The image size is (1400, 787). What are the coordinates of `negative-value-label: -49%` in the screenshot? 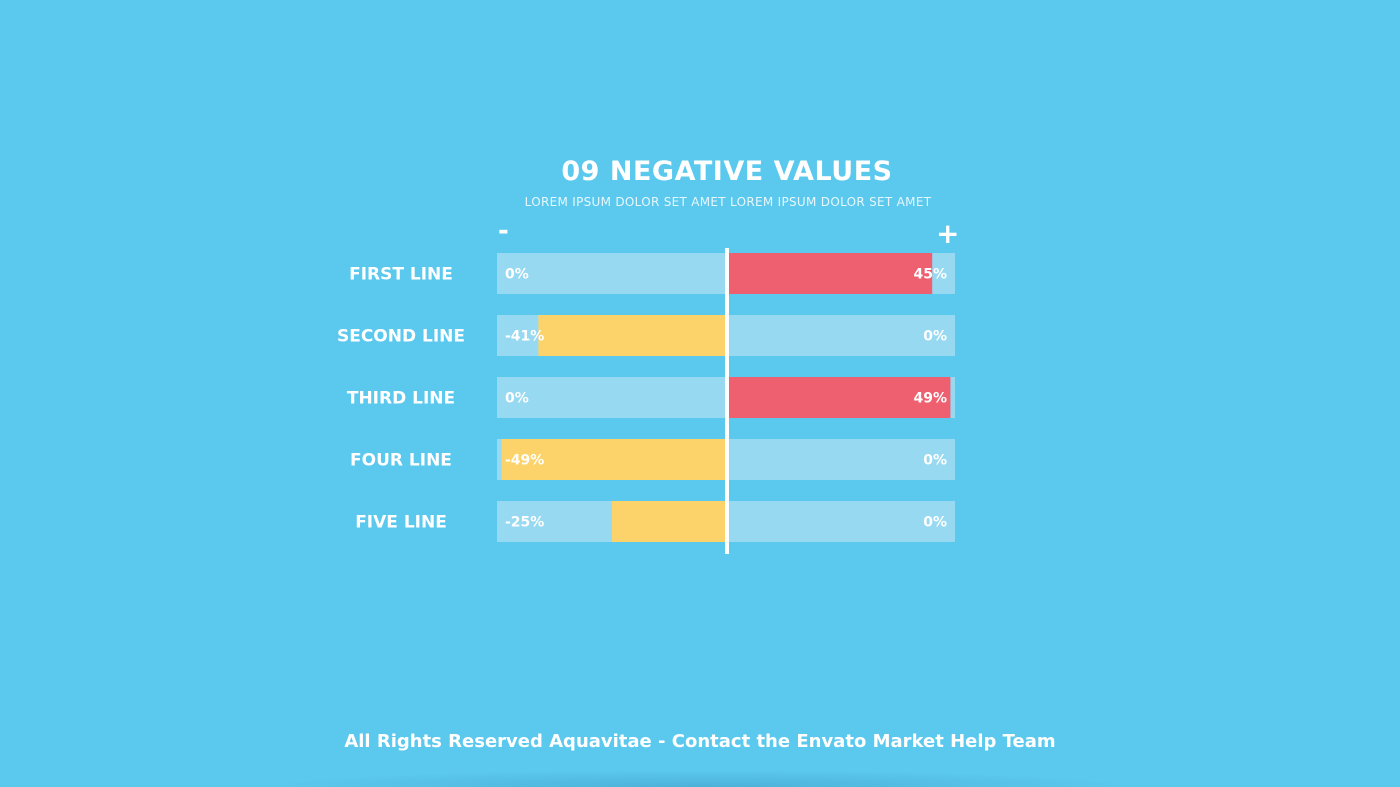 It's located at (524, 461).